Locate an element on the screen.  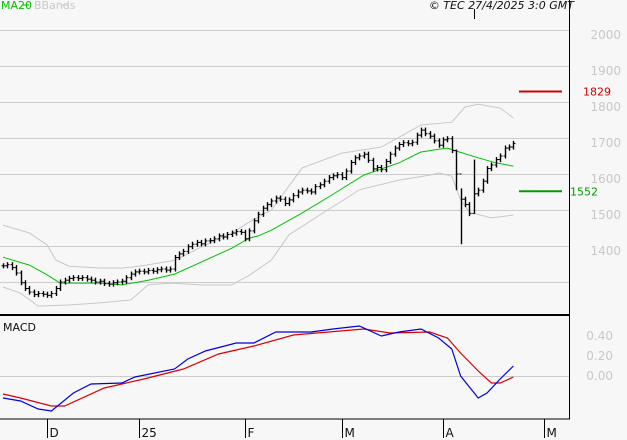
price-tick-label: 1700 is located at coordinates (605, 143).